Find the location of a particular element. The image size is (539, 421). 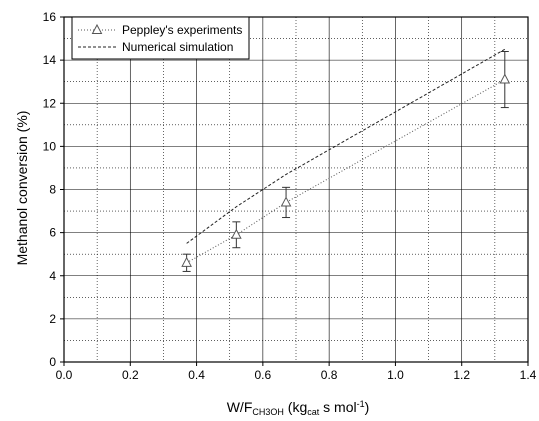

y-tick-label: 14 is located at coordinates (50, 60).